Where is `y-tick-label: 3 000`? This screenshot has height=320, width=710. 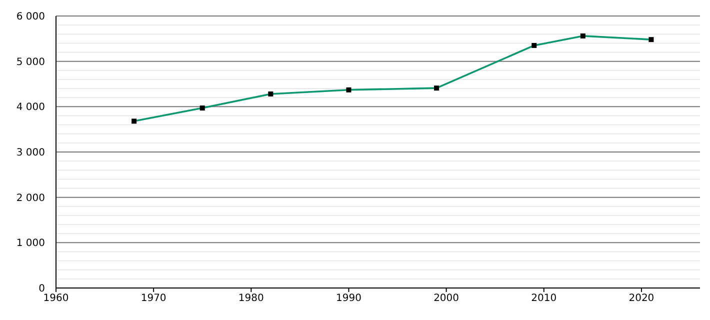 y-tick-label: 3 000 is located at coordinates (30, 153).